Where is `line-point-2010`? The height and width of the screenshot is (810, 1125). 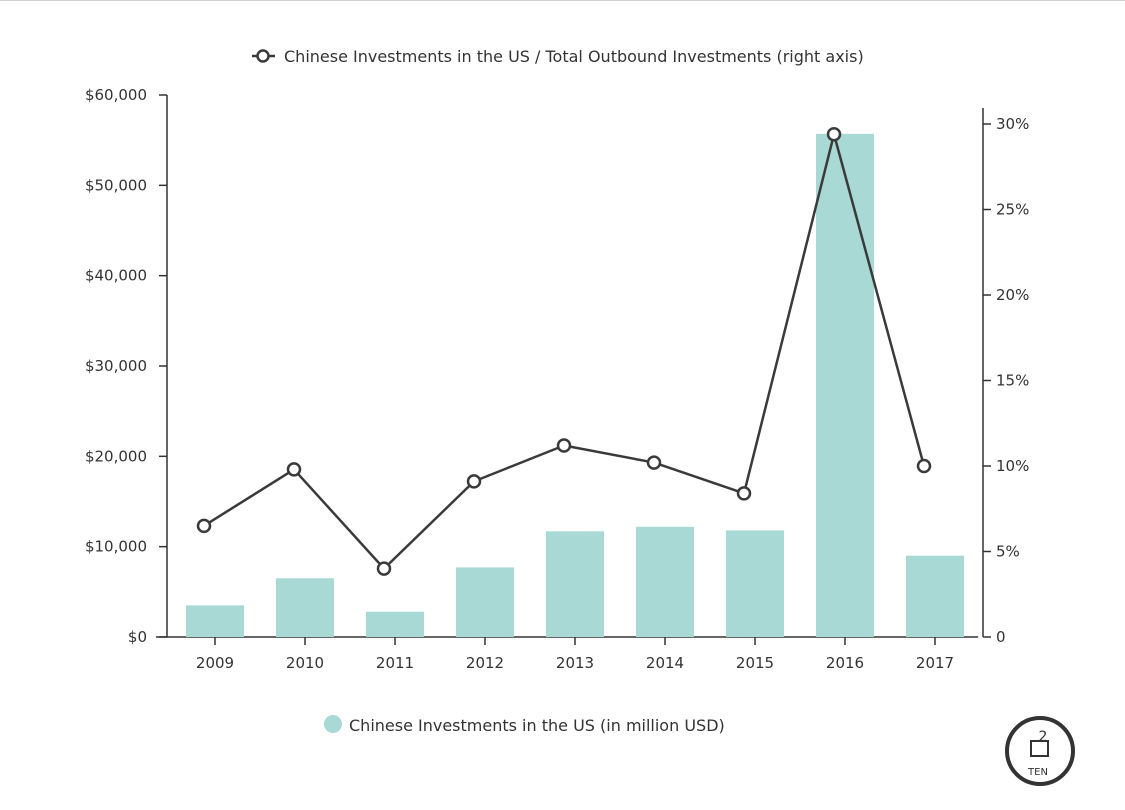 line-point-2010 is located at coordinates (294, 469).